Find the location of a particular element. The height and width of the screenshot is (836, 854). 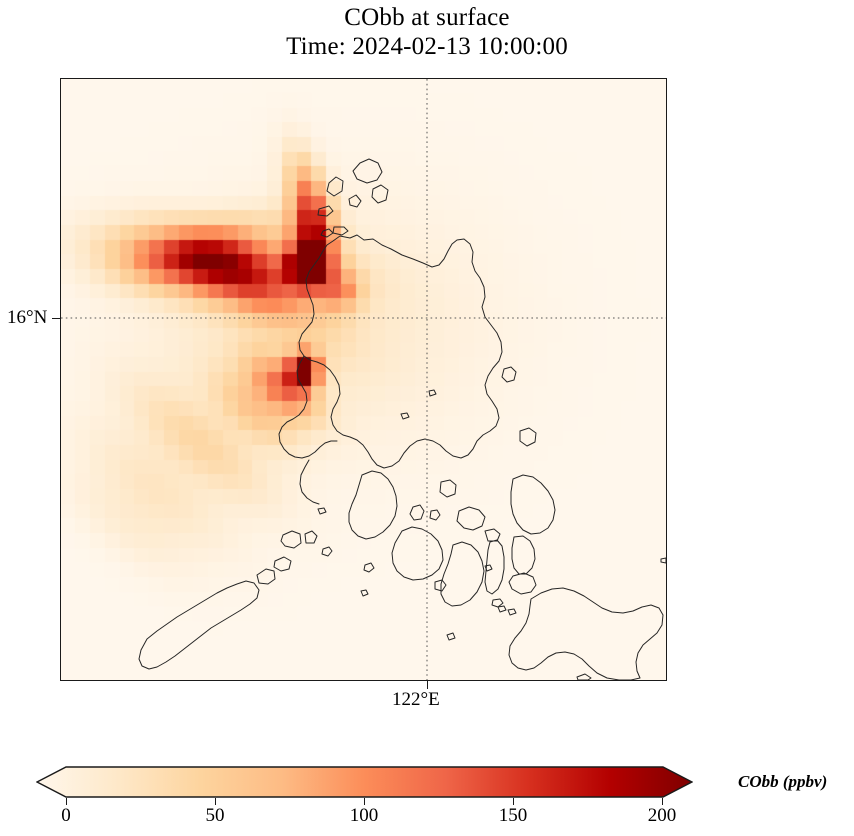

page-title: CObb at surface is located at coordinates (427, 17).